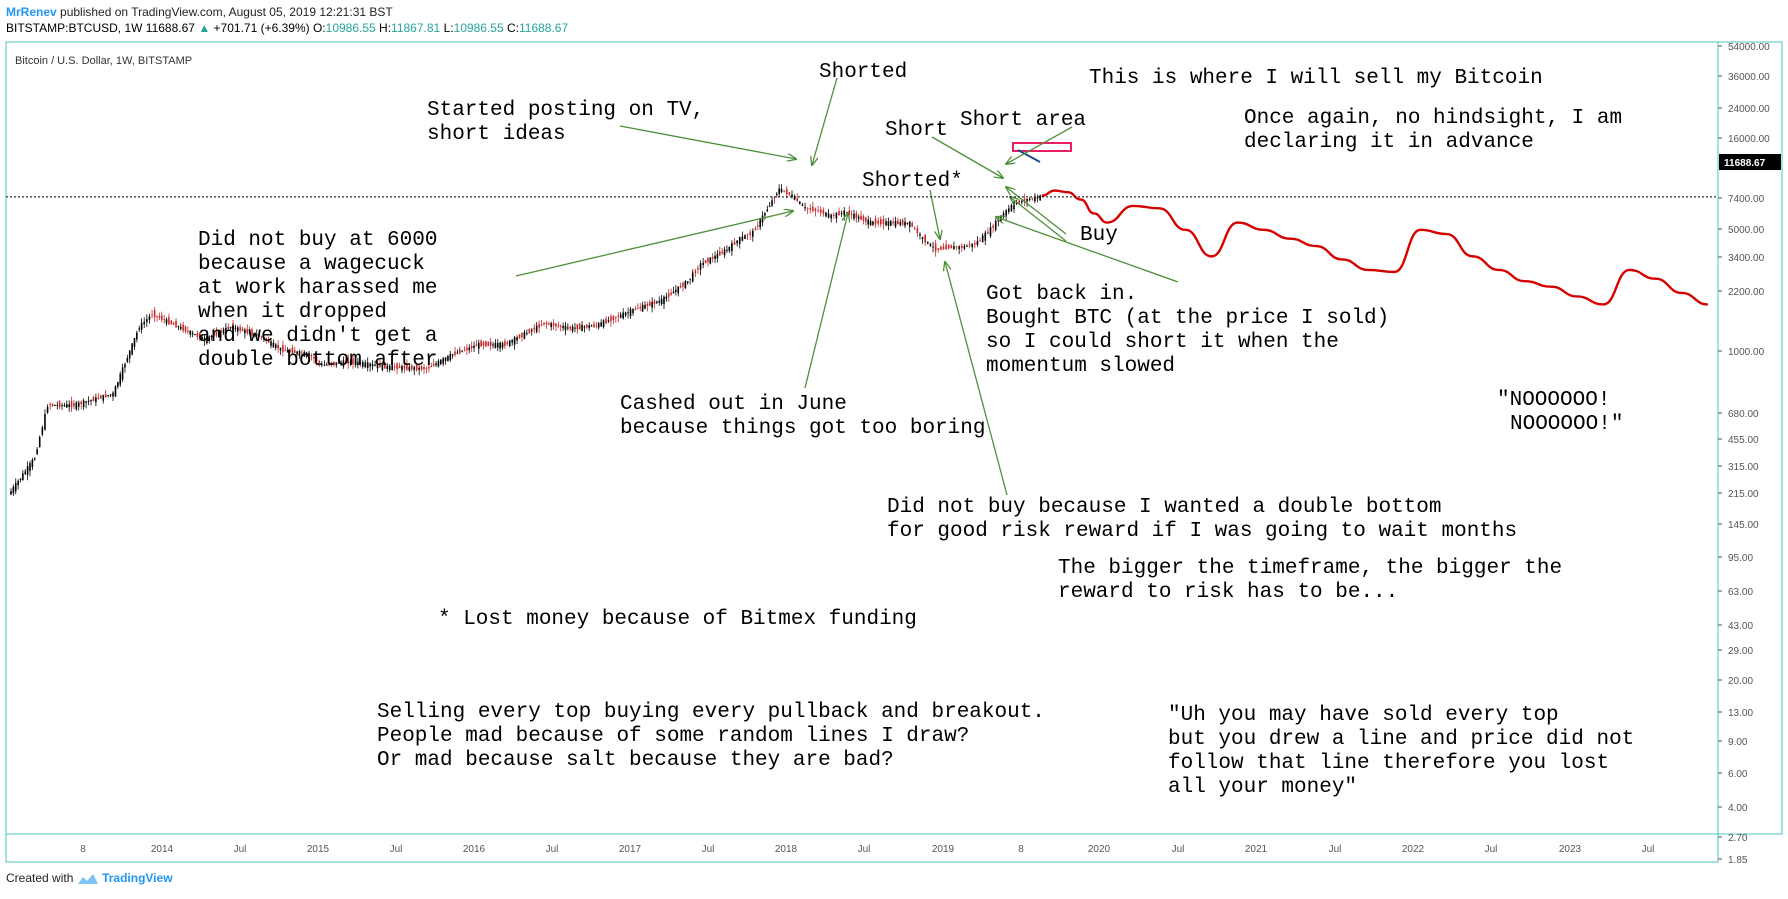 The width and height of the screenshot is (1788, 899). What do you see at coordinates (261, 28) in the screenshot?
I see `price-change: +701.71 (+6.39%)` at bounding box center [261, 28].